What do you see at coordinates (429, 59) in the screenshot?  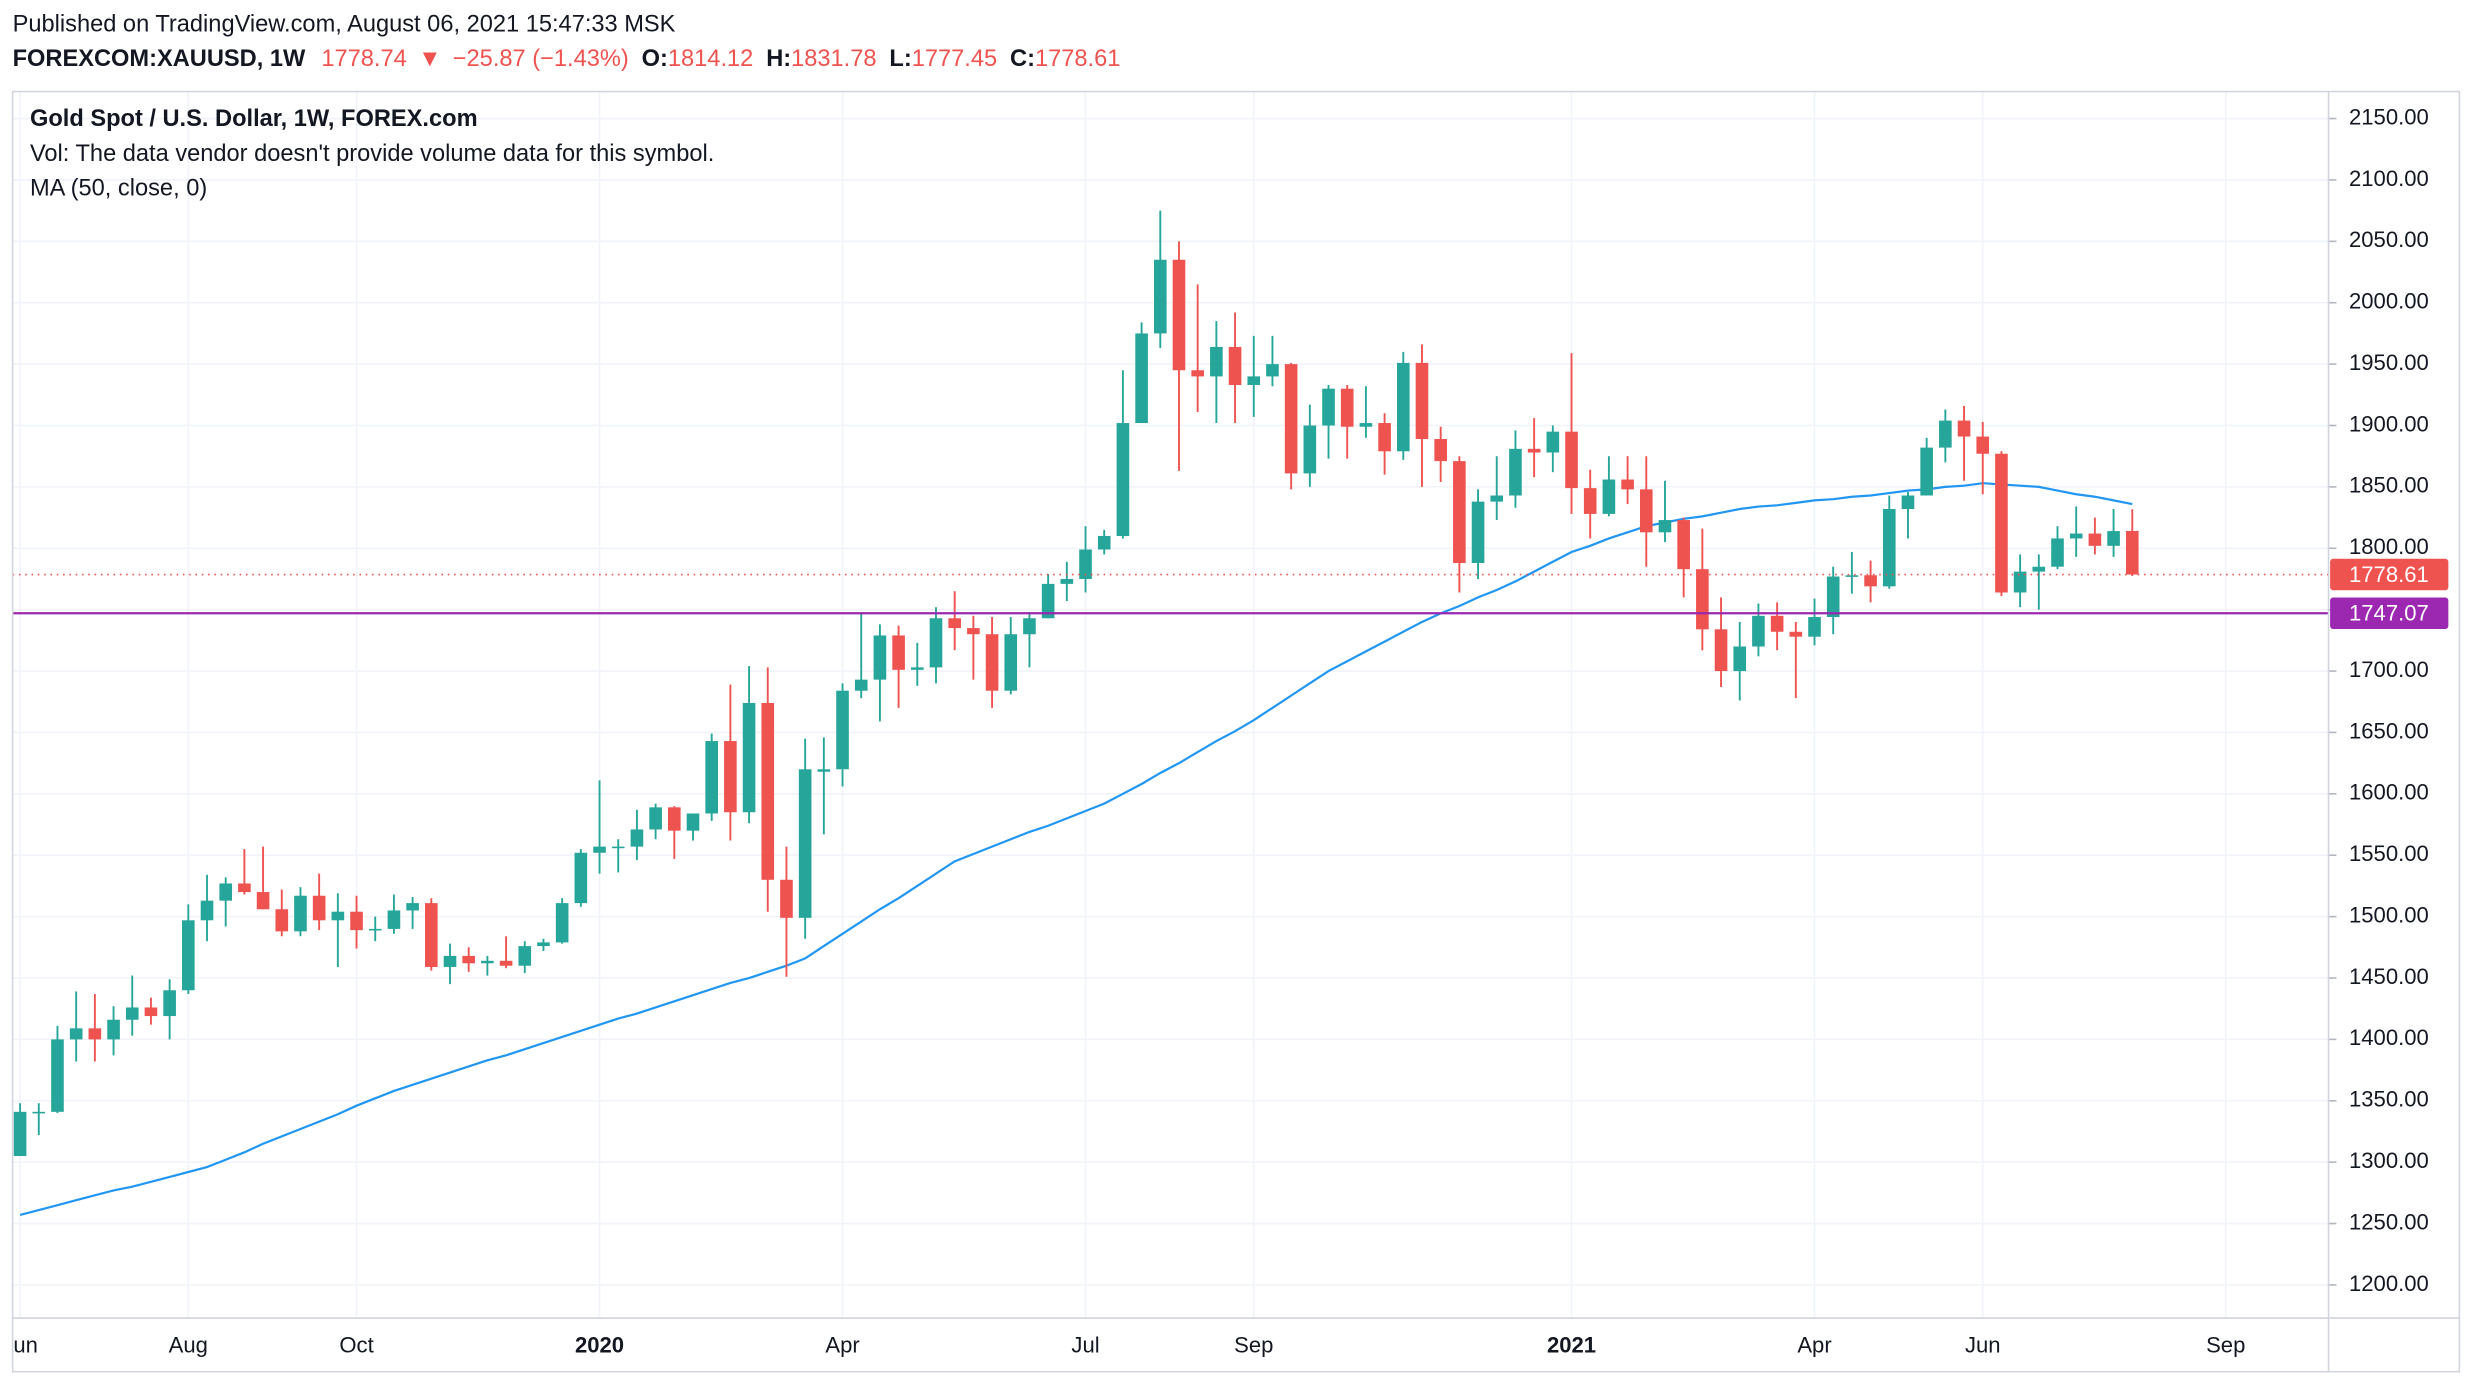 I see `down-arrow: ▼` at bounding box center [429, 59].